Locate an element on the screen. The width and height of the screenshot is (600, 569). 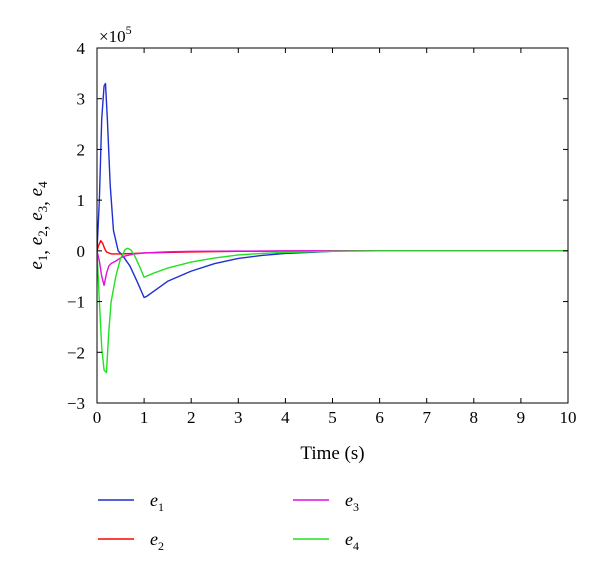
y-tick-label: −1 is located at coordinates (76, 302).